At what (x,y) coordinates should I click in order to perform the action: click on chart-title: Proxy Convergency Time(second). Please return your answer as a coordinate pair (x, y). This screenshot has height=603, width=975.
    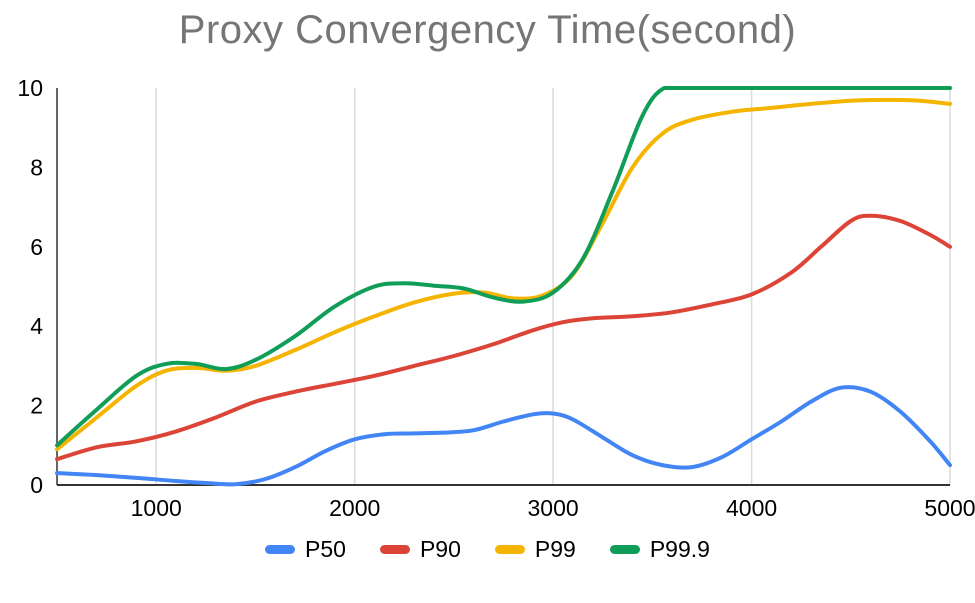
    Looking at the image, I should click on (487, 30).